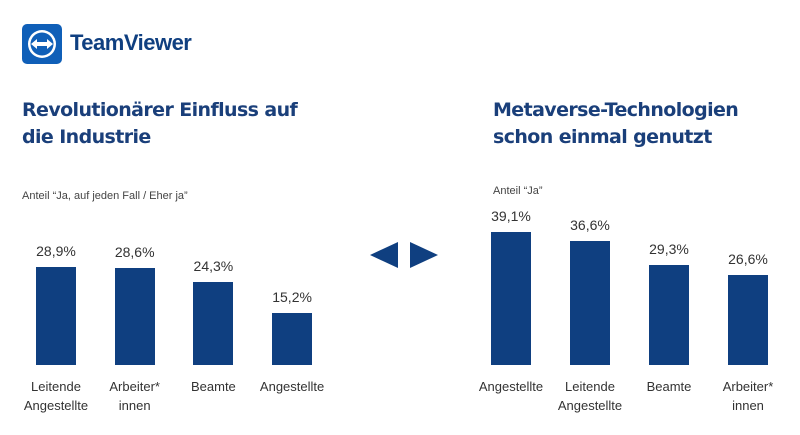  I want to click on logo-text: TeamViewer, so click(131, 42).